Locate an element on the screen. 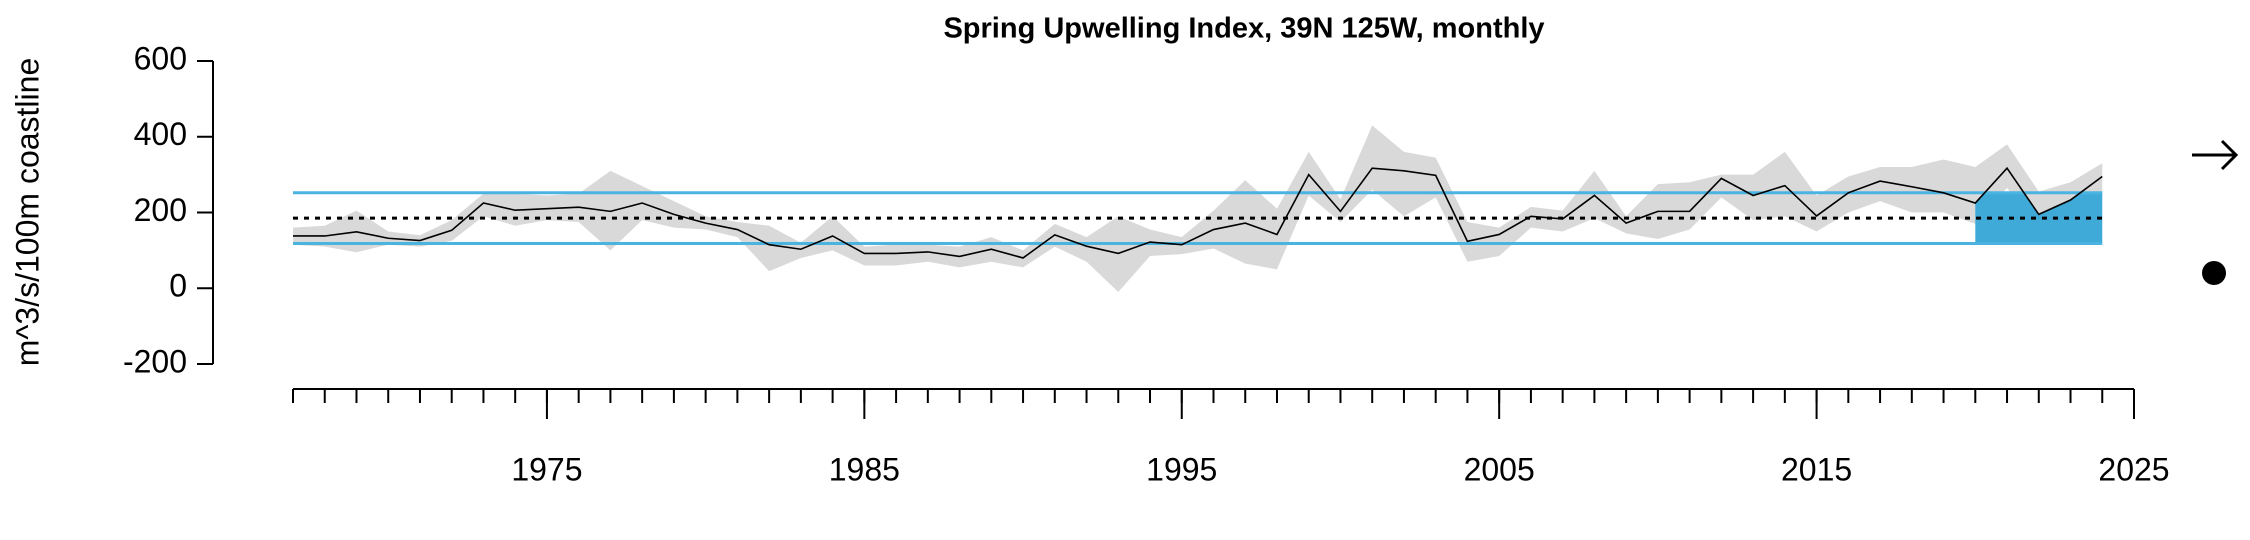  status-dot is located at coordinates (2214, 273).